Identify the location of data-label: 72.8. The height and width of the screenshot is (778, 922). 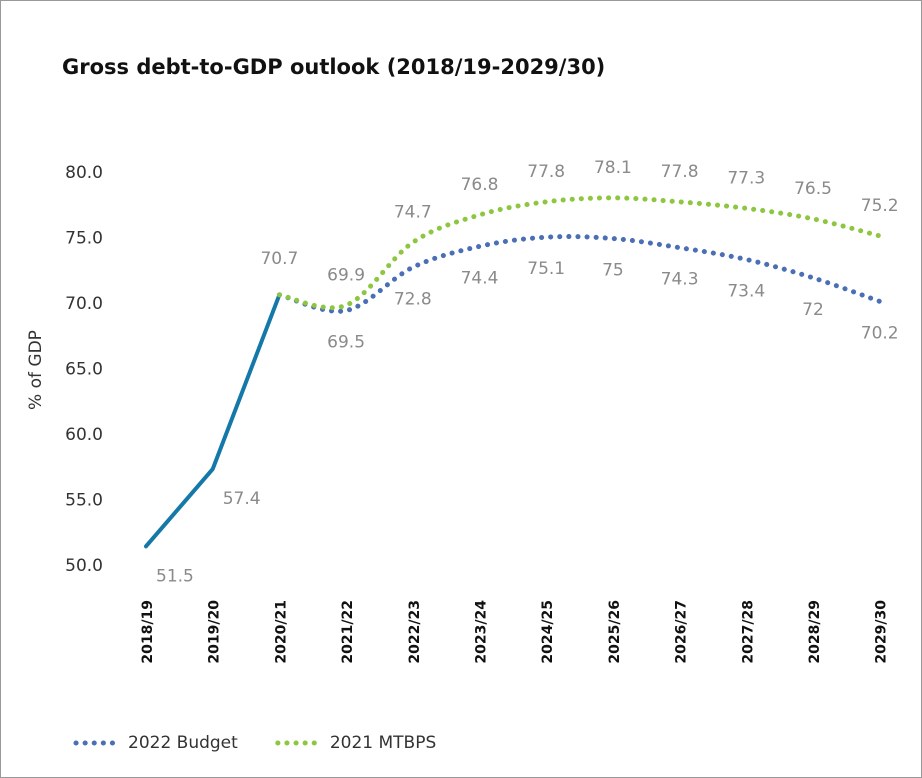
(413, 299).